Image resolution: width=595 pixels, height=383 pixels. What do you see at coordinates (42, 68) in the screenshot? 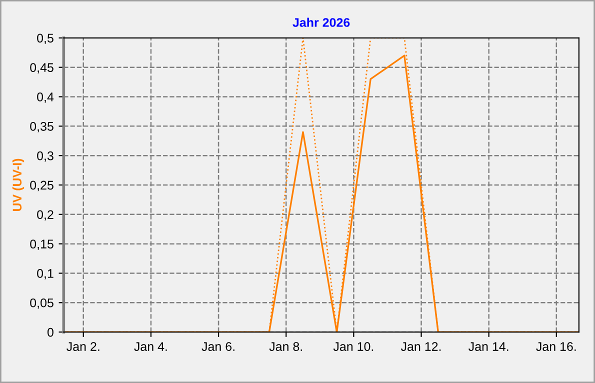
I see `y-tick-label: 0,45` at bounding box center [42, 68].